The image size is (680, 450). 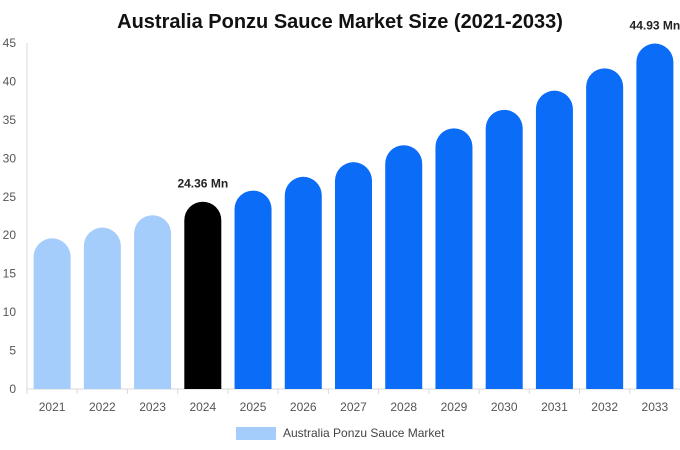 What do you see at coordinates (353, 407) in the screenshot?
I see `x-tick-label: 2027` at bounding box center [353, 407].